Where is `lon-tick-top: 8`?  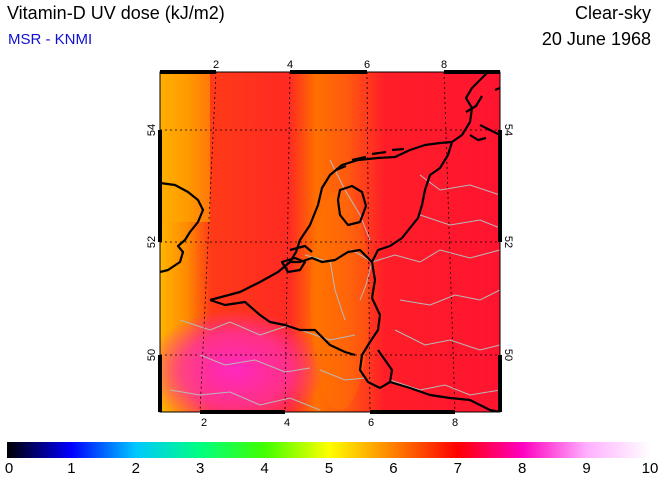 lon-tick-top: 8 is located at coordinates (444, 65).